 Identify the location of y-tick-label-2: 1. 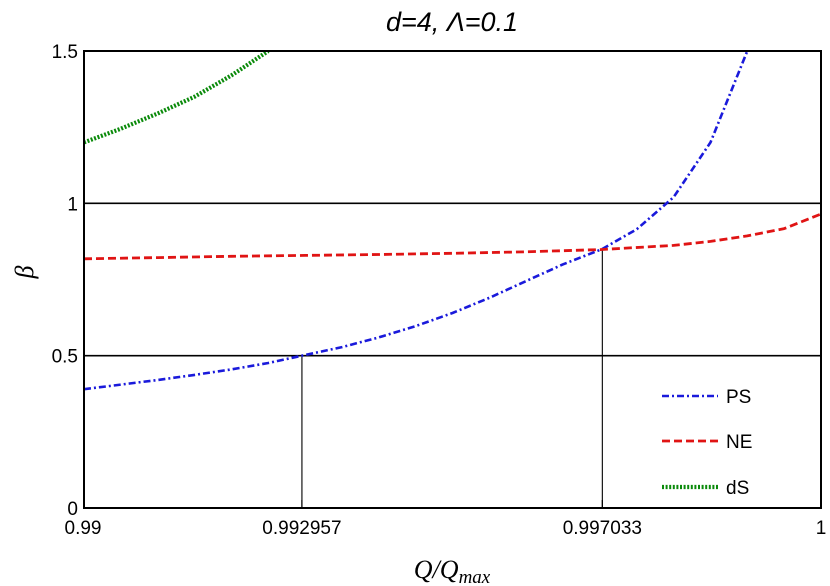
(72, 204).